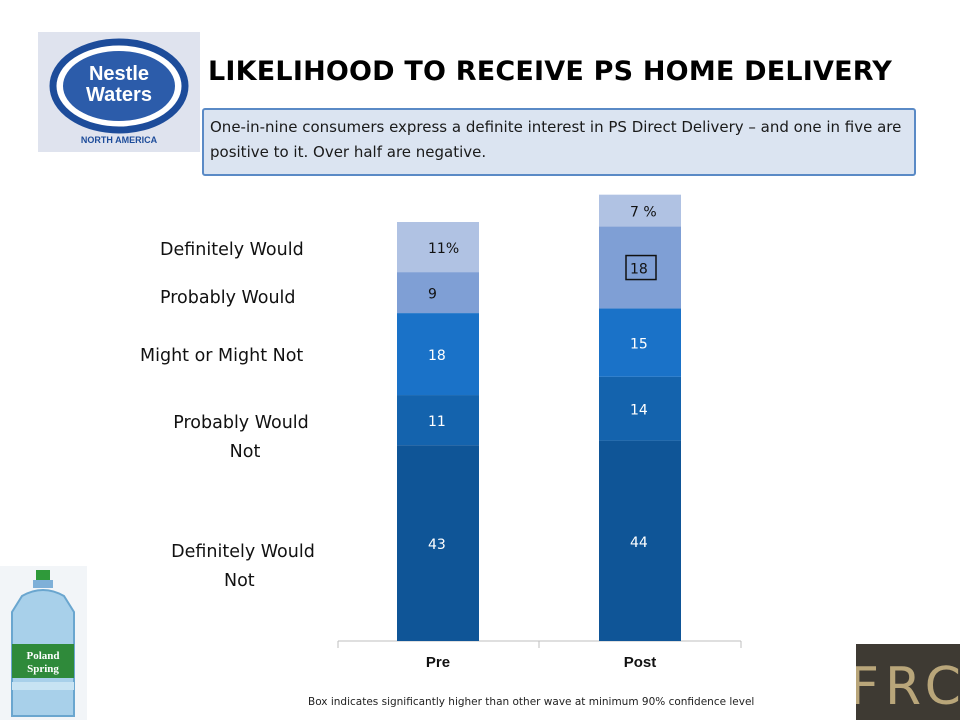 The image size is (960, 724). I want to click on water-jug-image: Poland Spring, so click(43, 643).